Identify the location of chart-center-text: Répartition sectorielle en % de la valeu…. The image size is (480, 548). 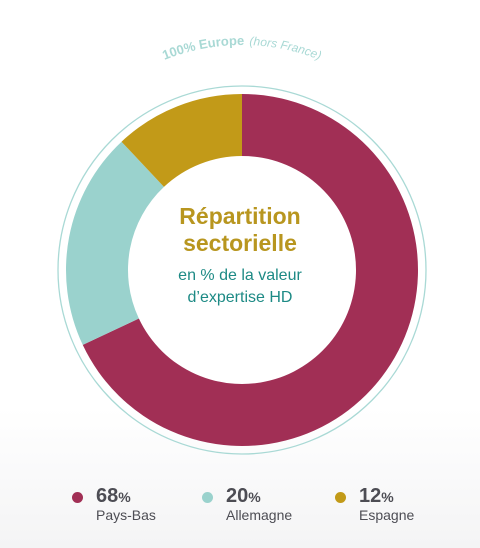
(240, 256).